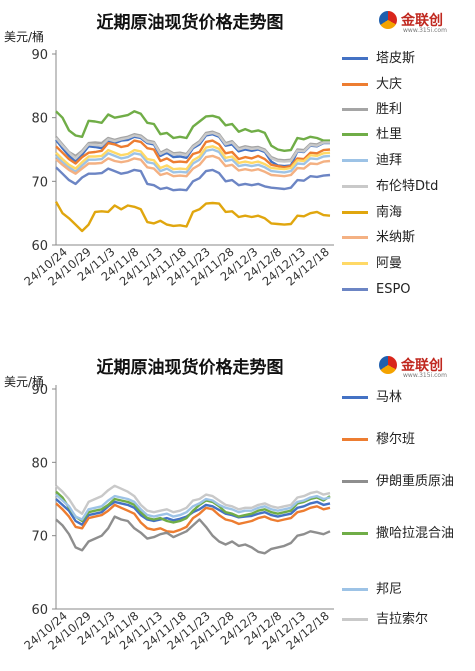 Image resolution: width=475 pixels, height=671 pixels. What do you see at coordinates (415, 481) in the screenshot?
I see `legend-label: 伊朗重质原油` at bounding box center [415, 481].